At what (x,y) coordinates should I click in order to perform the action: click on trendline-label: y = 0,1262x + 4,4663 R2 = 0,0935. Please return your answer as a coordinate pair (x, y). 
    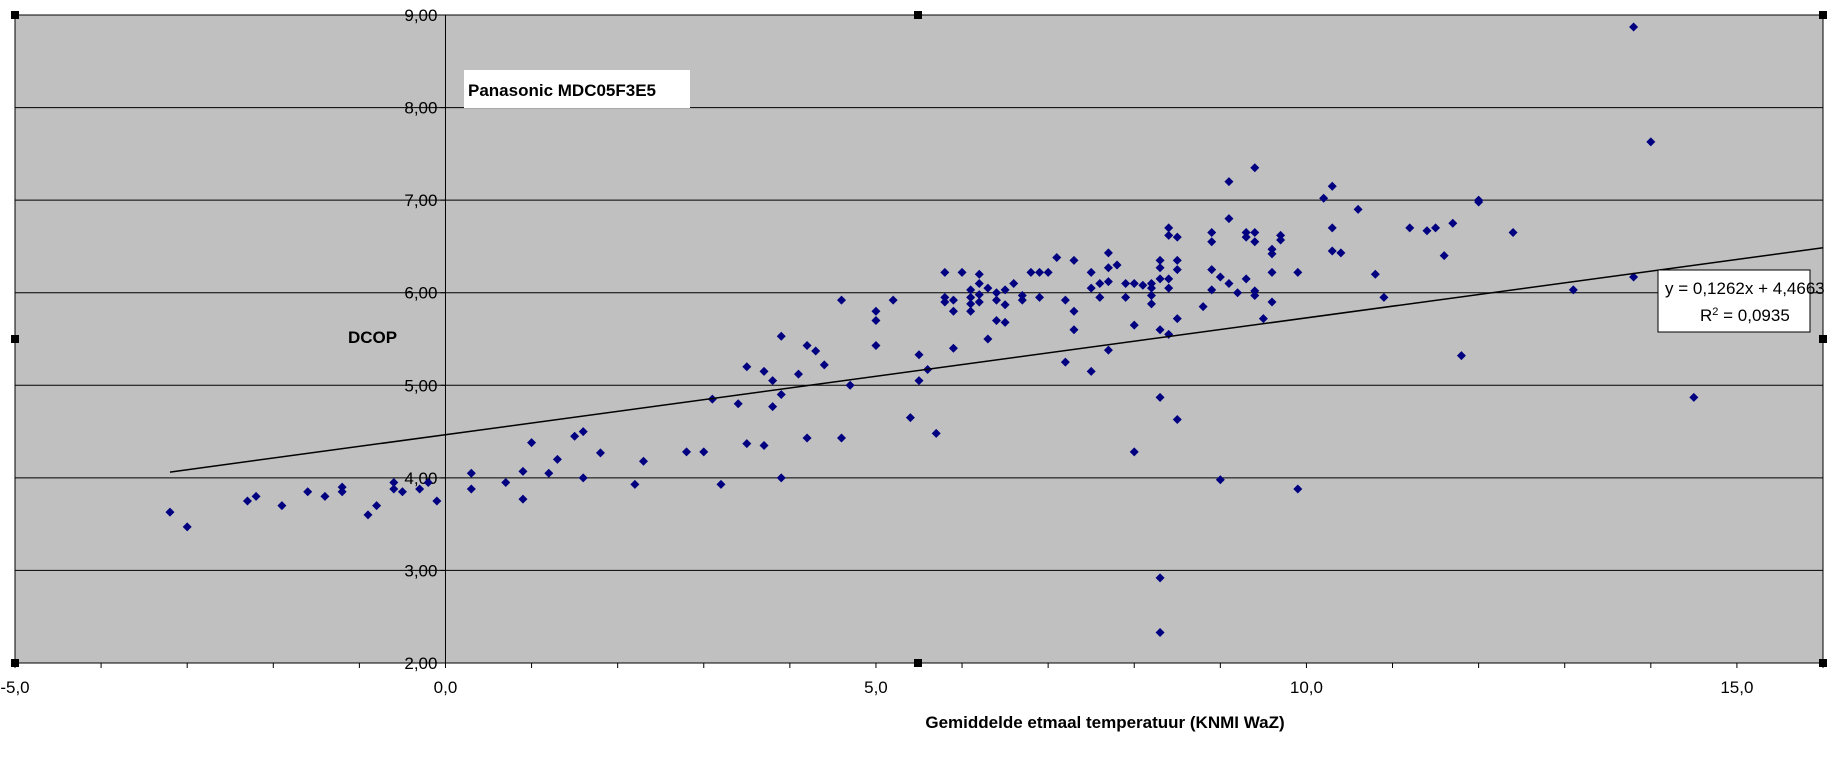
    Looking at the image, I should click on (1741, 301).